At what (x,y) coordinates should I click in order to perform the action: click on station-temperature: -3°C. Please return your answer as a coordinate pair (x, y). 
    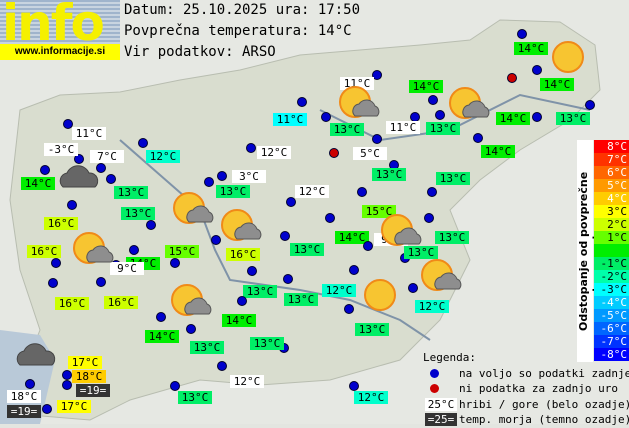
    Looking at the image, I should click on (61, 149).